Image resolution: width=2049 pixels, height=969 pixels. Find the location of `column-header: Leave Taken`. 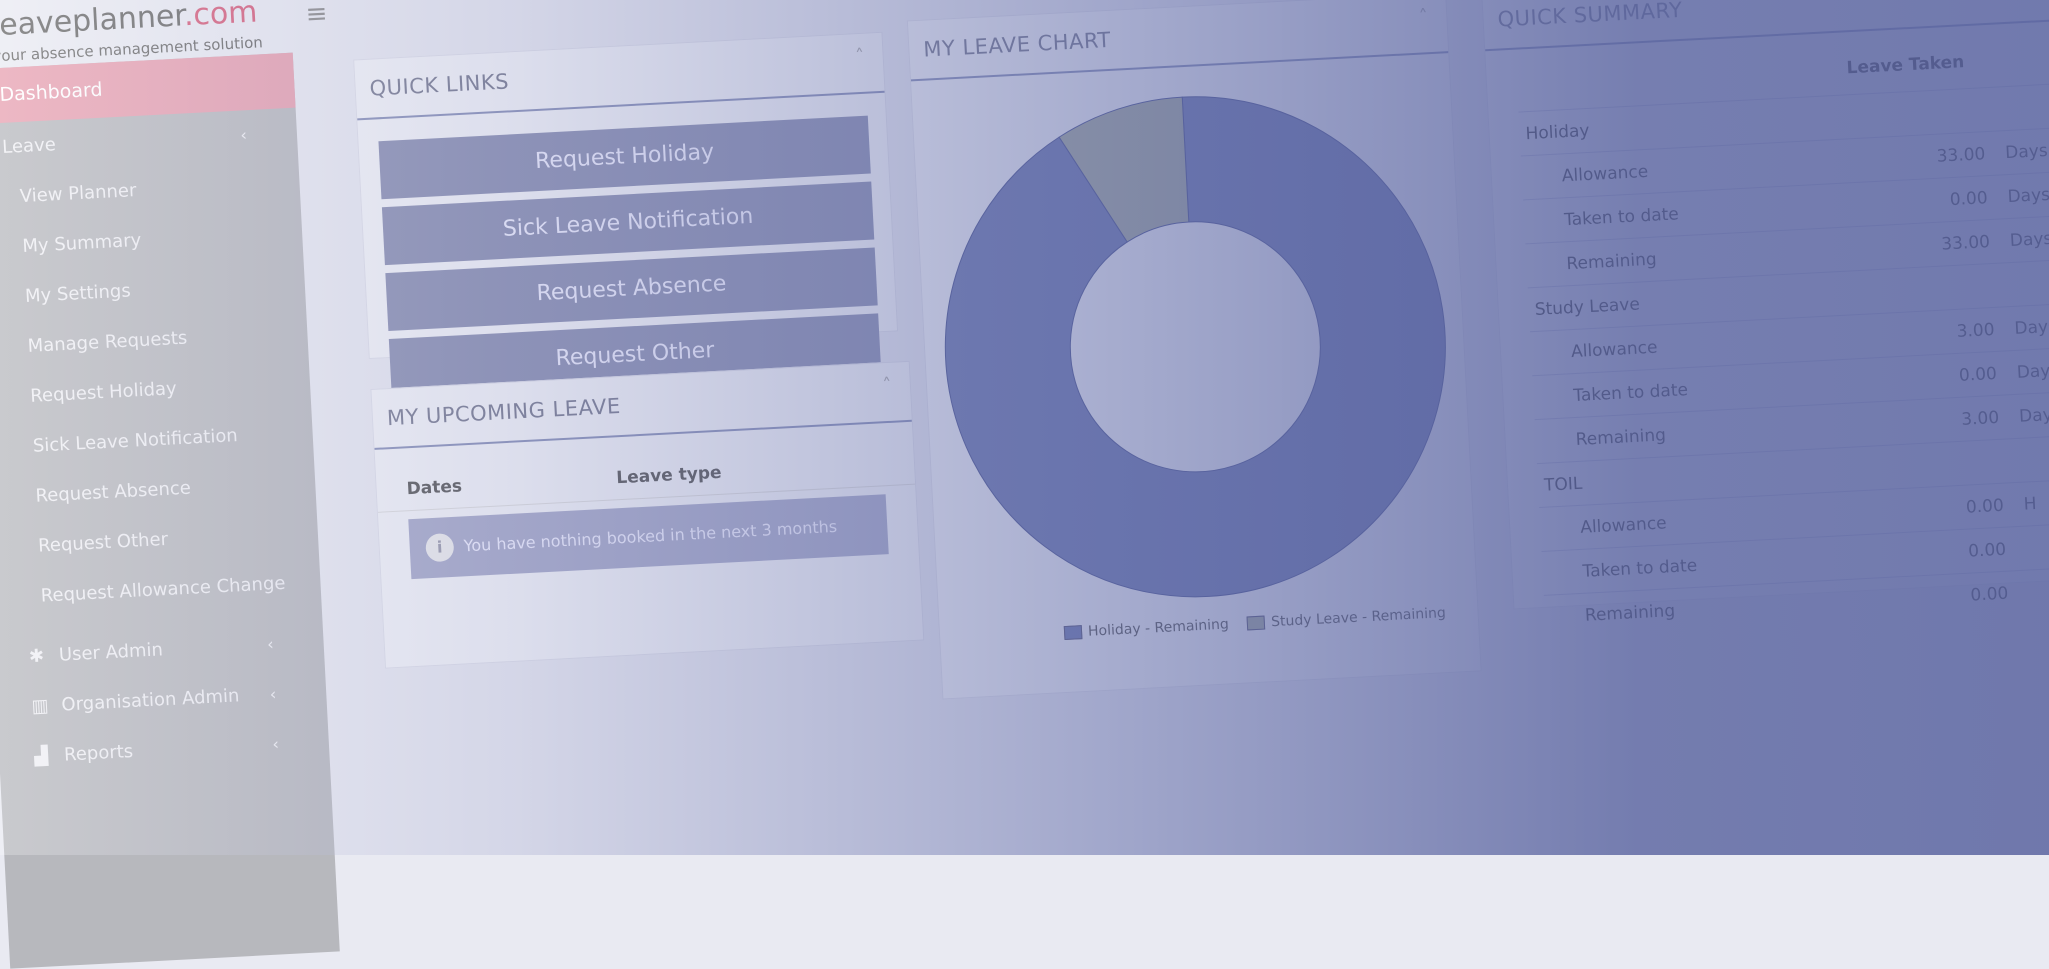

column-header: Leave Taken is located at coordinates (1905, 65).